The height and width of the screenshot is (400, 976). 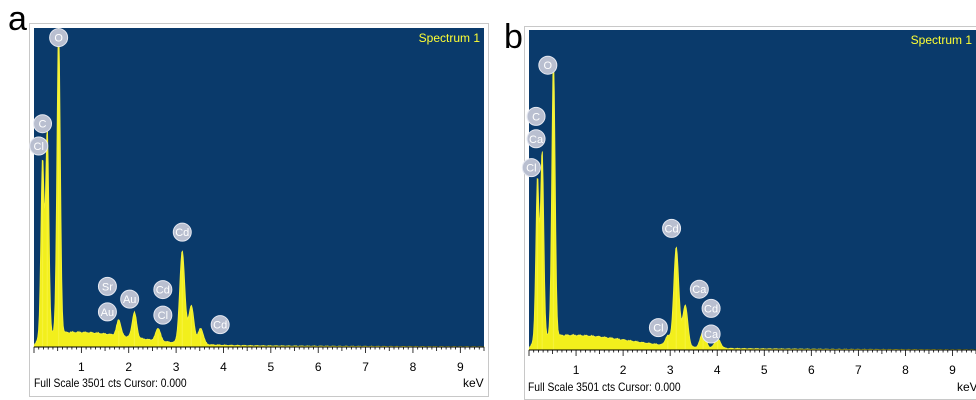 I want to click on x-tick-label-b-9: 9, so click(x=952, y=370).